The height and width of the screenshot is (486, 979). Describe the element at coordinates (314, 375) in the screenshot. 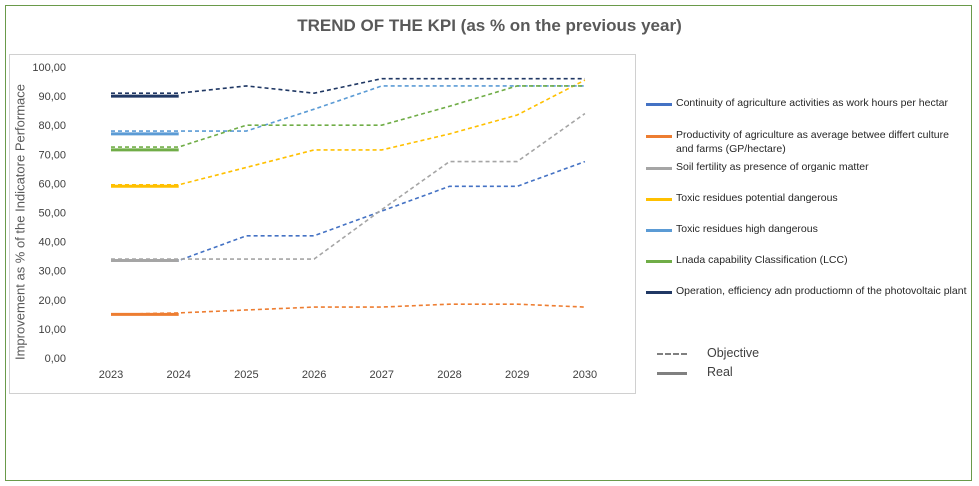

I see `x-tick-label: 2026` at that location.